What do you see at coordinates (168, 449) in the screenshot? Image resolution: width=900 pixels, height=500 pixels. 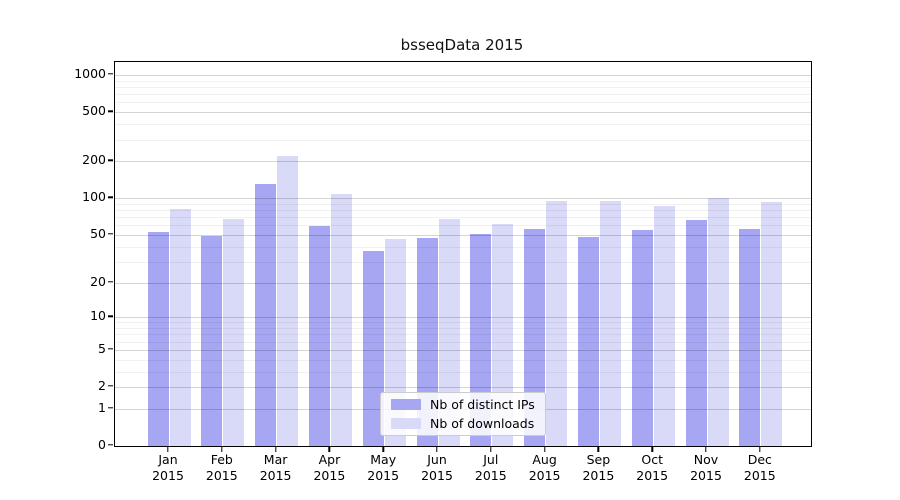 I see `x-tick-mark-jan` at bounding box center [168, 449].